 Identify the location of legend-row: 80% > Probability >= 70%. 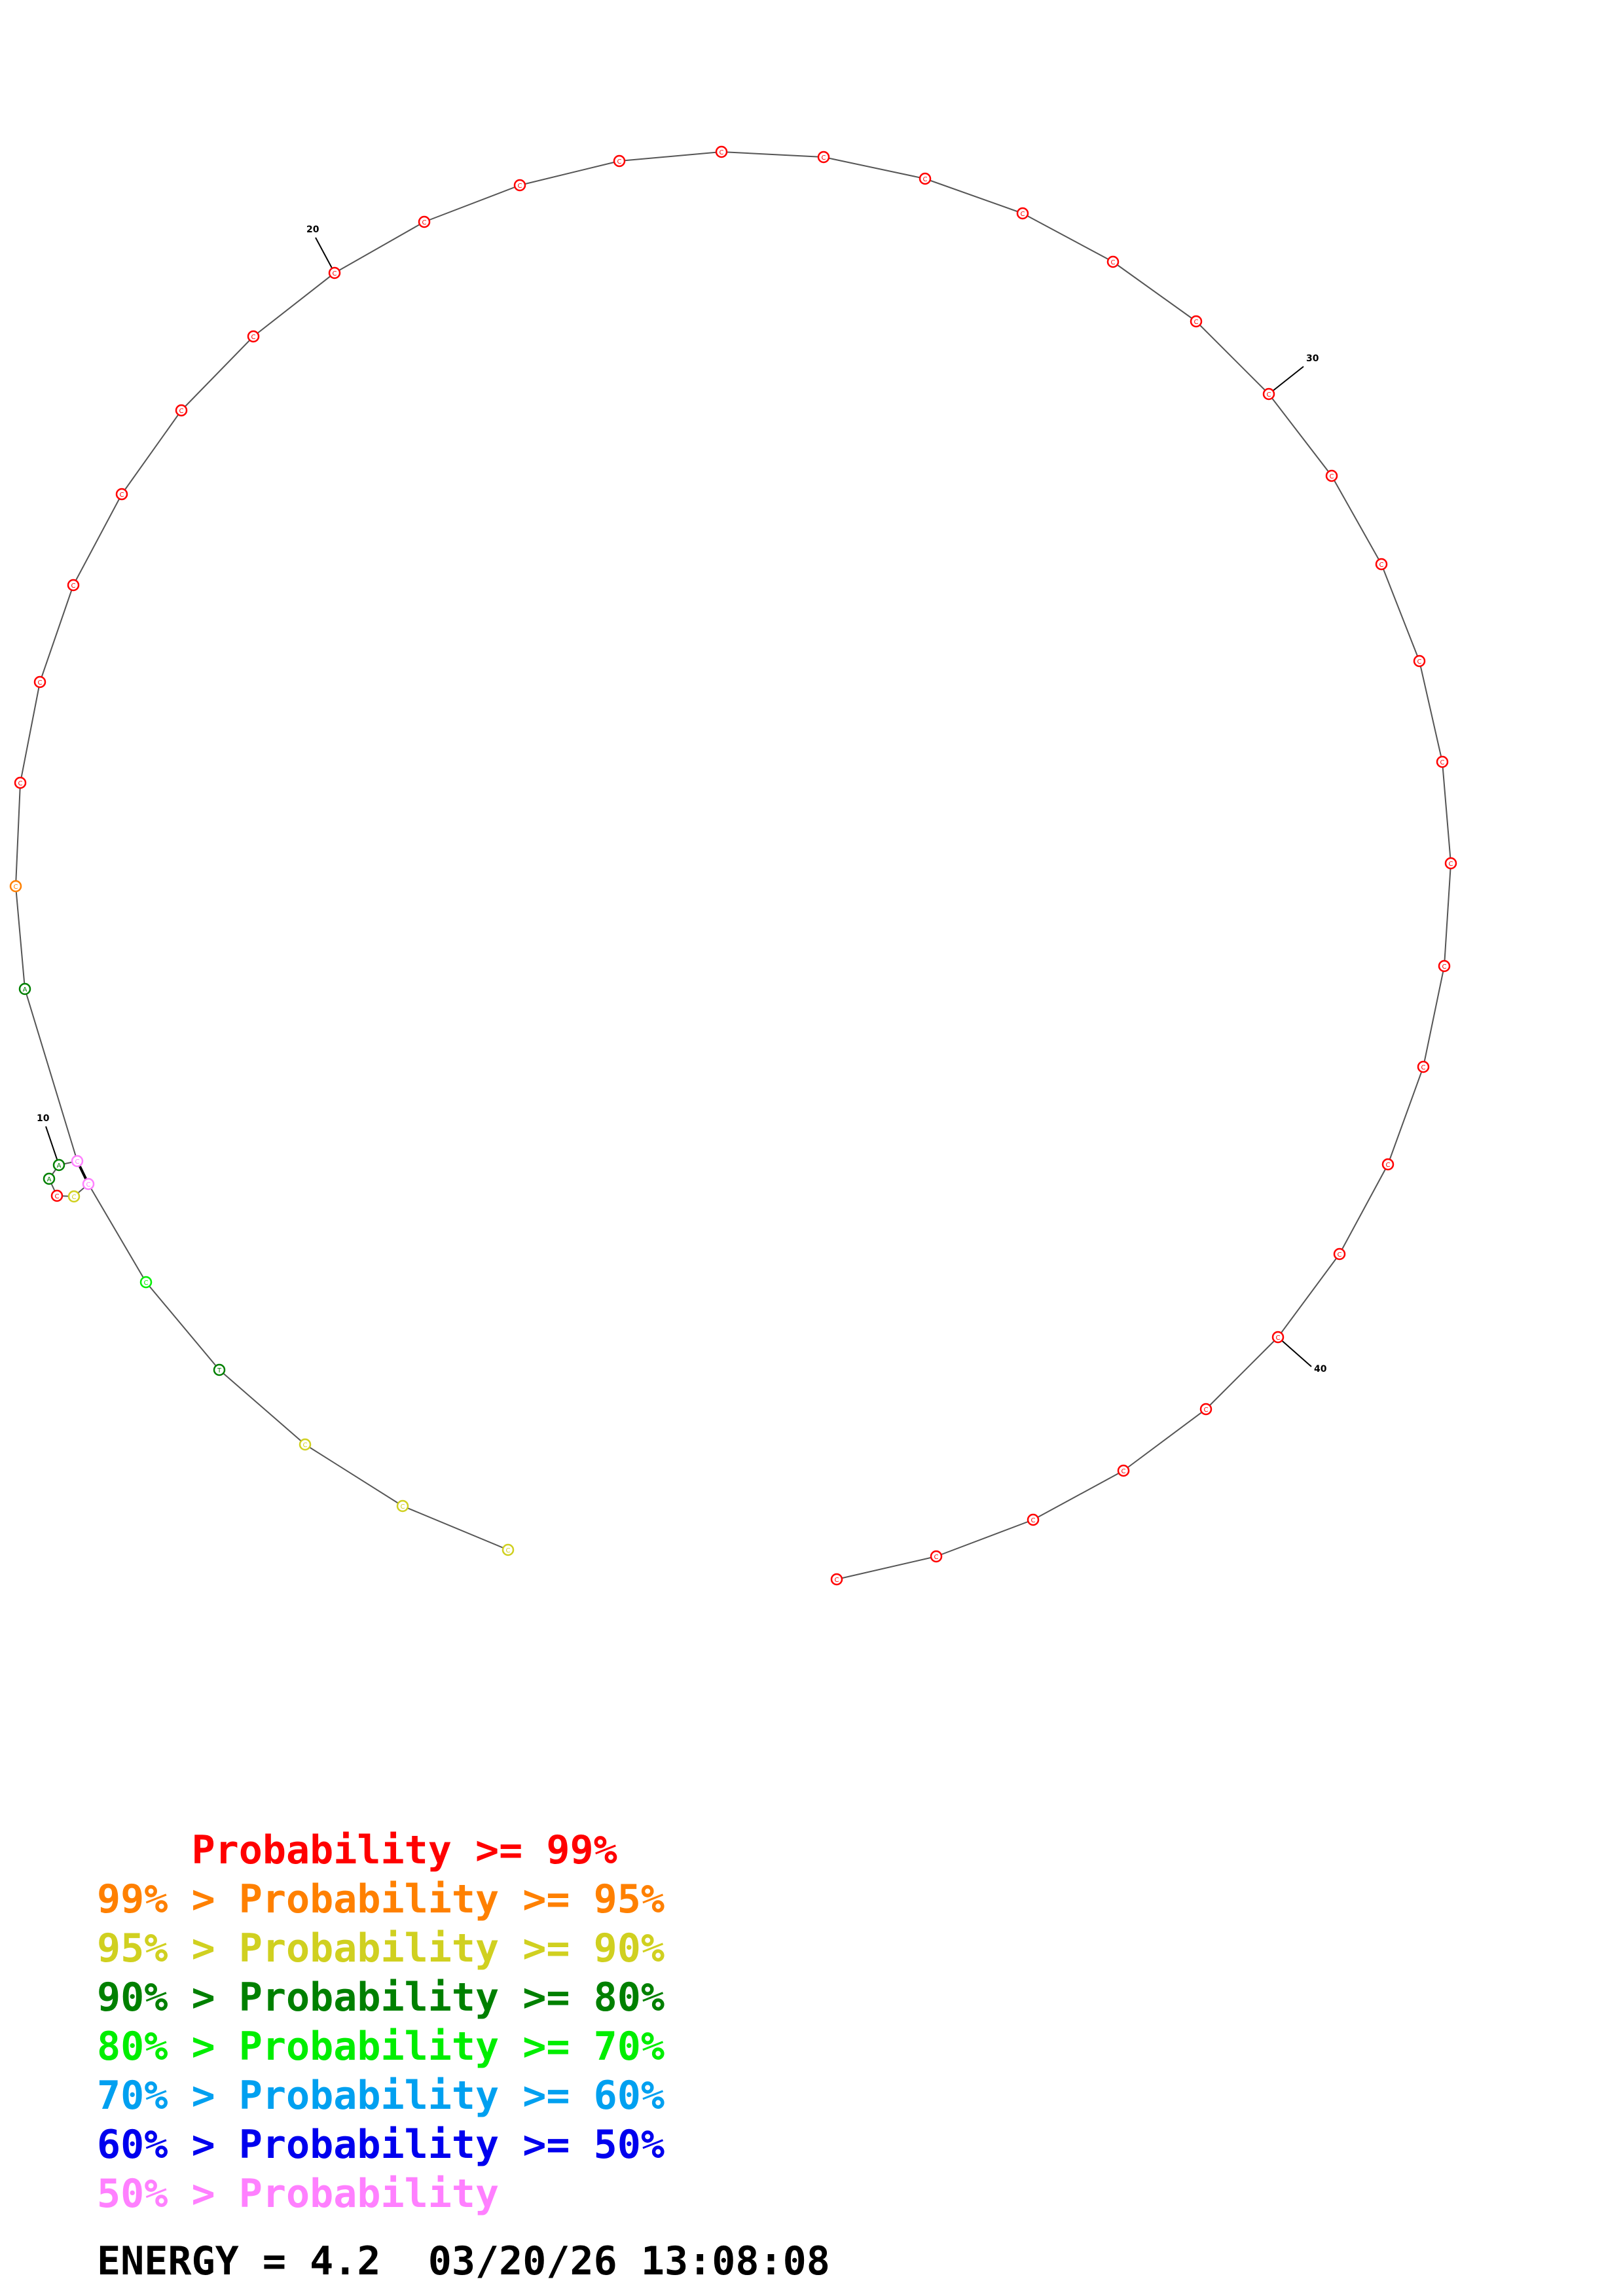
(381, 2047).